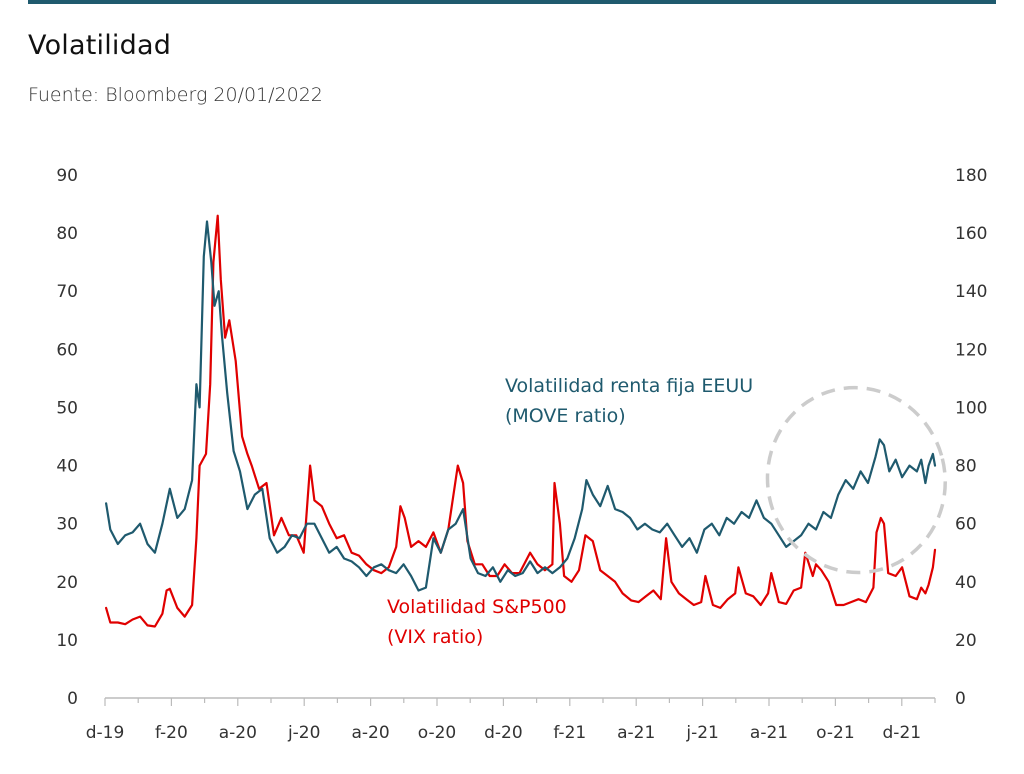  What do you see at coordinates (67, 641) in the screenshot?
I see `y-left-tick-label: 10` at bounding box center [67, 641].